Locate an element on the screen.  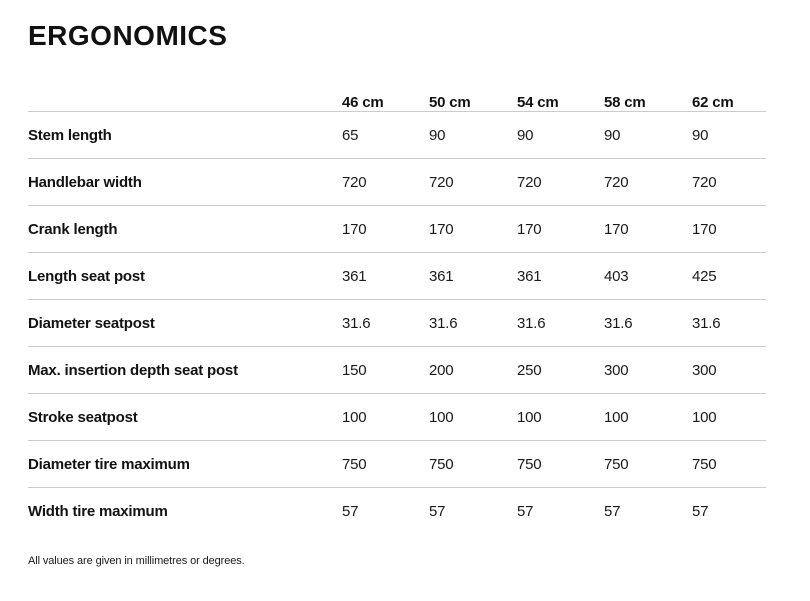
column-header: 46 cm is located at coordinates (385, 103).